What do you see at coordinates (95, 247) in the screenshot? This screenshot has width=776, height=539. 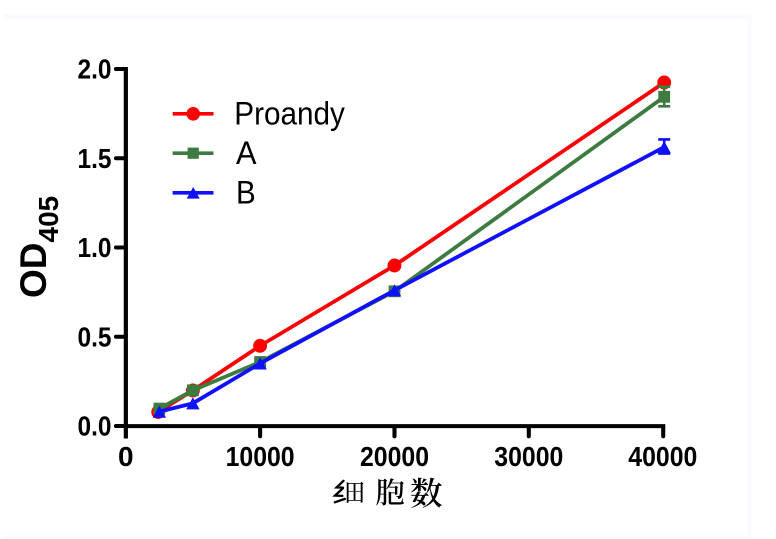 I see `svg-text: 1.0` at bounding box center [95, 247].